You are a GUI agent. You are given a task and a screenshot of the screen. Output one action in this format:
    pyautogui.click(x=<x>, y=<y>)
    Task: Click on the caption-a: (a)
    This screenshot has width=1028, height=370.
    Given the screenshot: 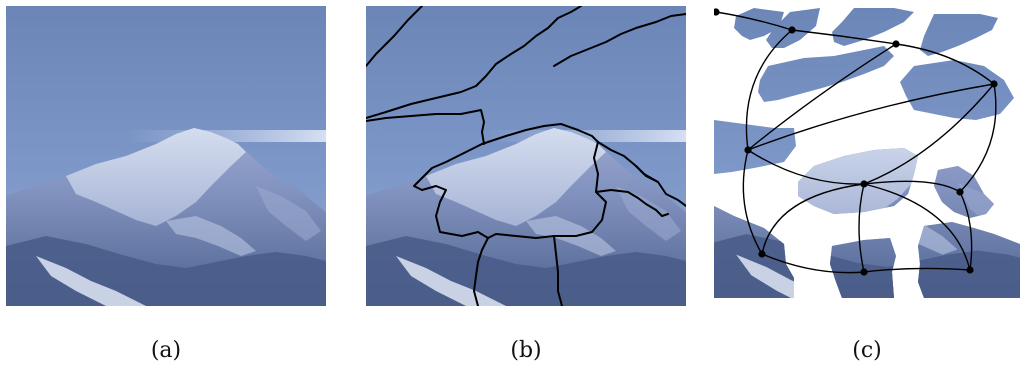 What is the action you would take?
    pyautogui.click(x=166, y=350)
    